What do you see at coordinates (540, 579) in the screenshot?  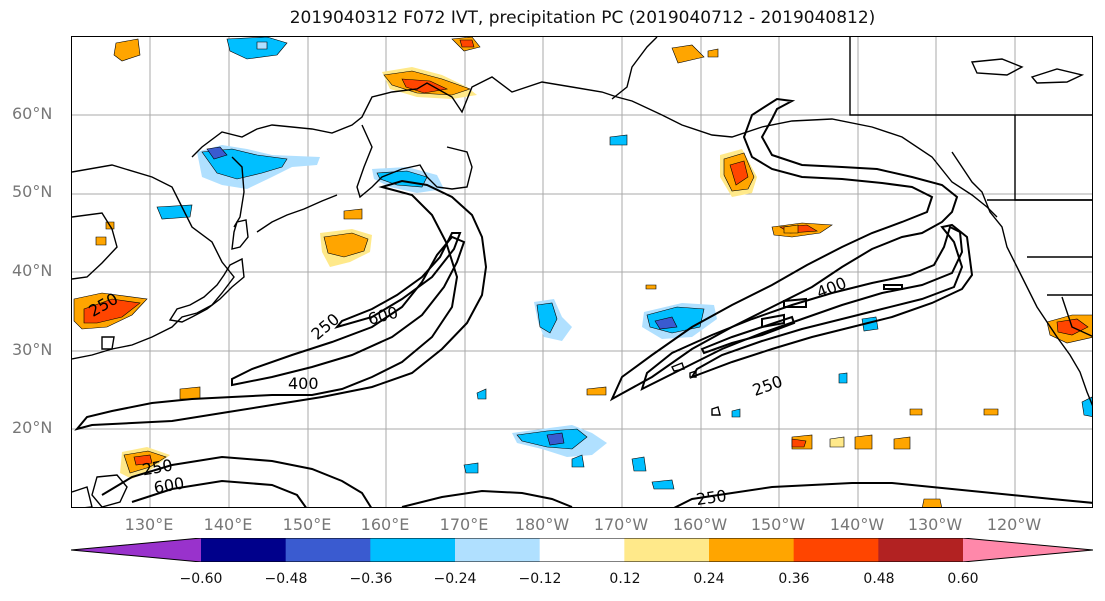 I see `colorbar-tick-5: −0.12` at bounding box center [540, 579].